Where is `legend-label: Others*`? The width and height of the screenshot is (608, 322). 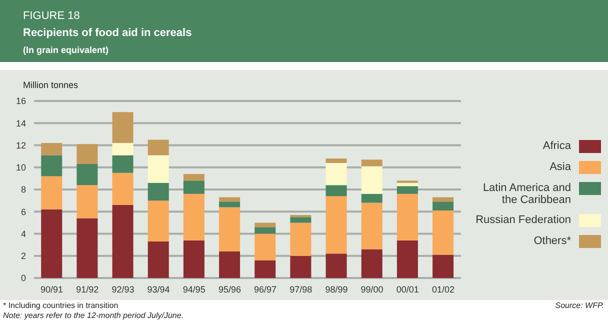
legend-label: Others* is located at coordinates (551, 240).